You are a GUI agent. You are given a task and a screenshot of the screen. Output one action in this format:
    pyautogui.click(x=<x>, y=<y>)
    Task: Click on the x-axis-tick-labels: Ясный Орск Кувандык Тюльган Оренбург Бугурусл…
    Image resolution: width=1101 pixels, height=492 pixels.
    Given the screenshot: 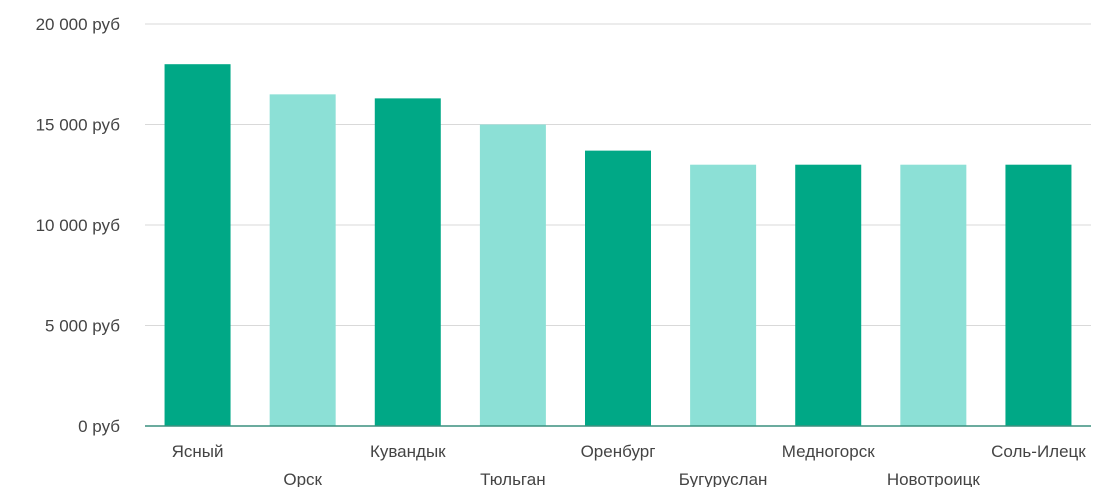 What is the action you would take?
    pyautogui.click(x=629, y=465)
    